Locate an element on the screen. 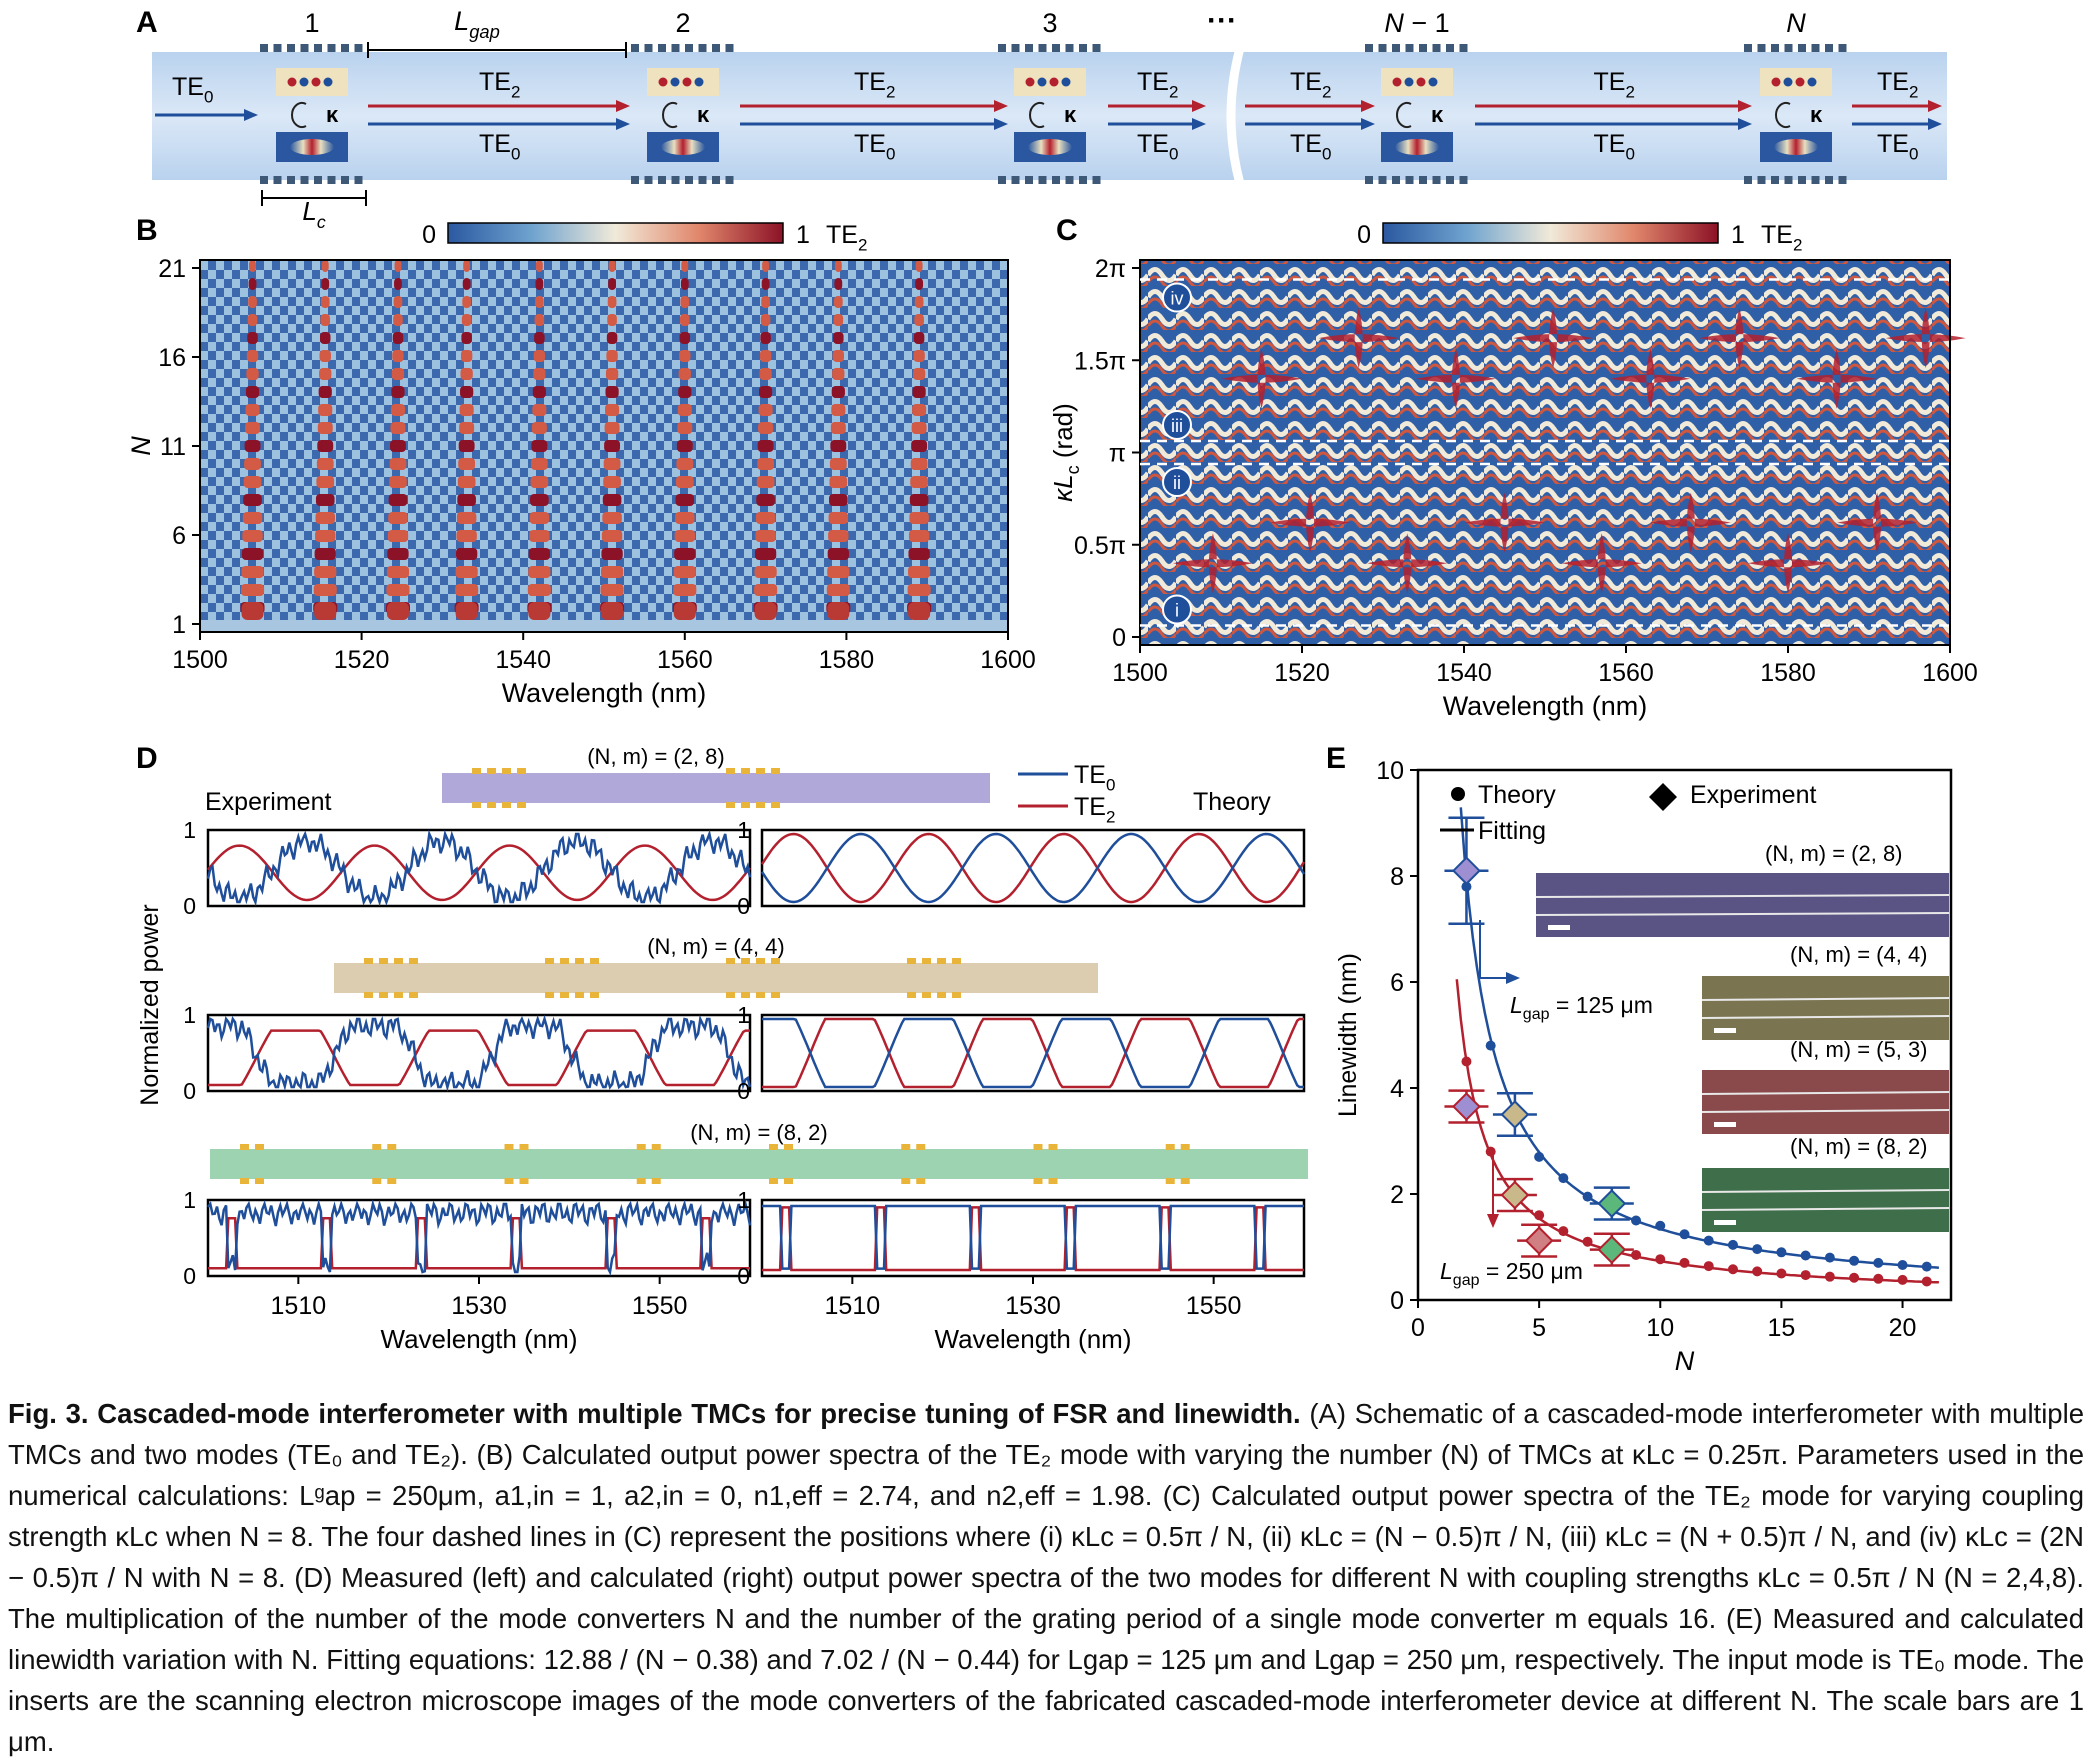  y-tick-label: 21 is located at coordinates (172, 269).